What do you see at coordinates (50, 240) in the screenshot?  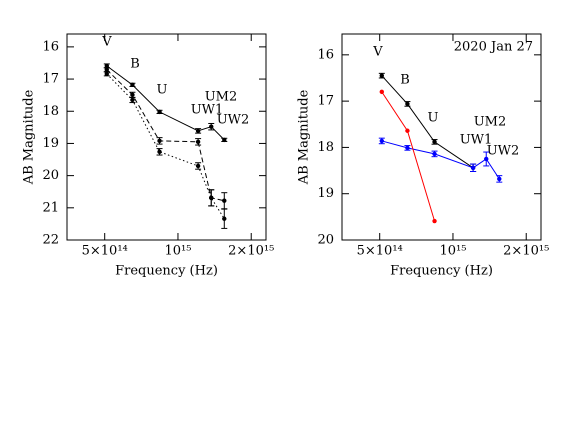 I see `y-tick-label: 22` at bounding box center [50, 240].